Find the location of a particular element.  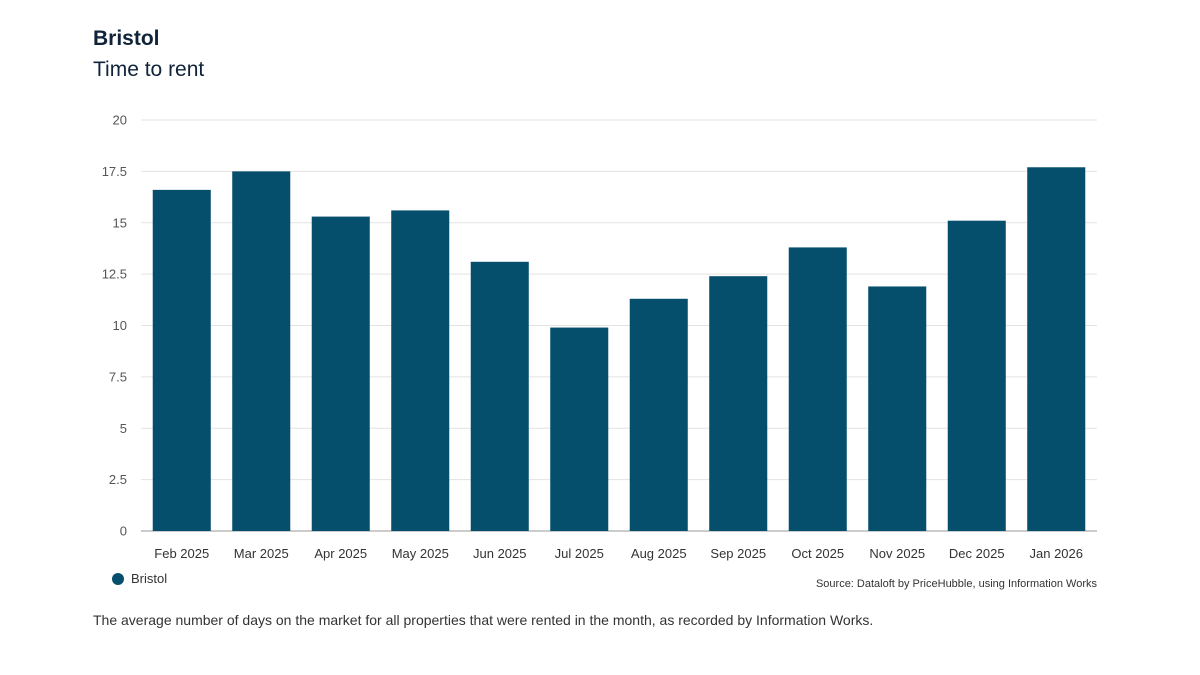

x-tick-label: Aug 2025 is located at coordinates (659, 553).